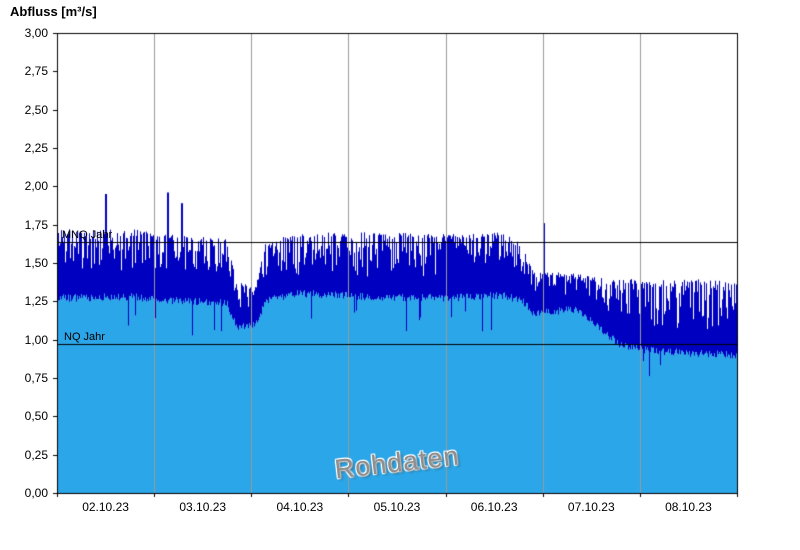 This screenshot has width=800, height=550. Describe the element at coordinates (84, 337) in the screenshot. I see `reference-line-label-nq-jahr: NQ Jahr` at that location.